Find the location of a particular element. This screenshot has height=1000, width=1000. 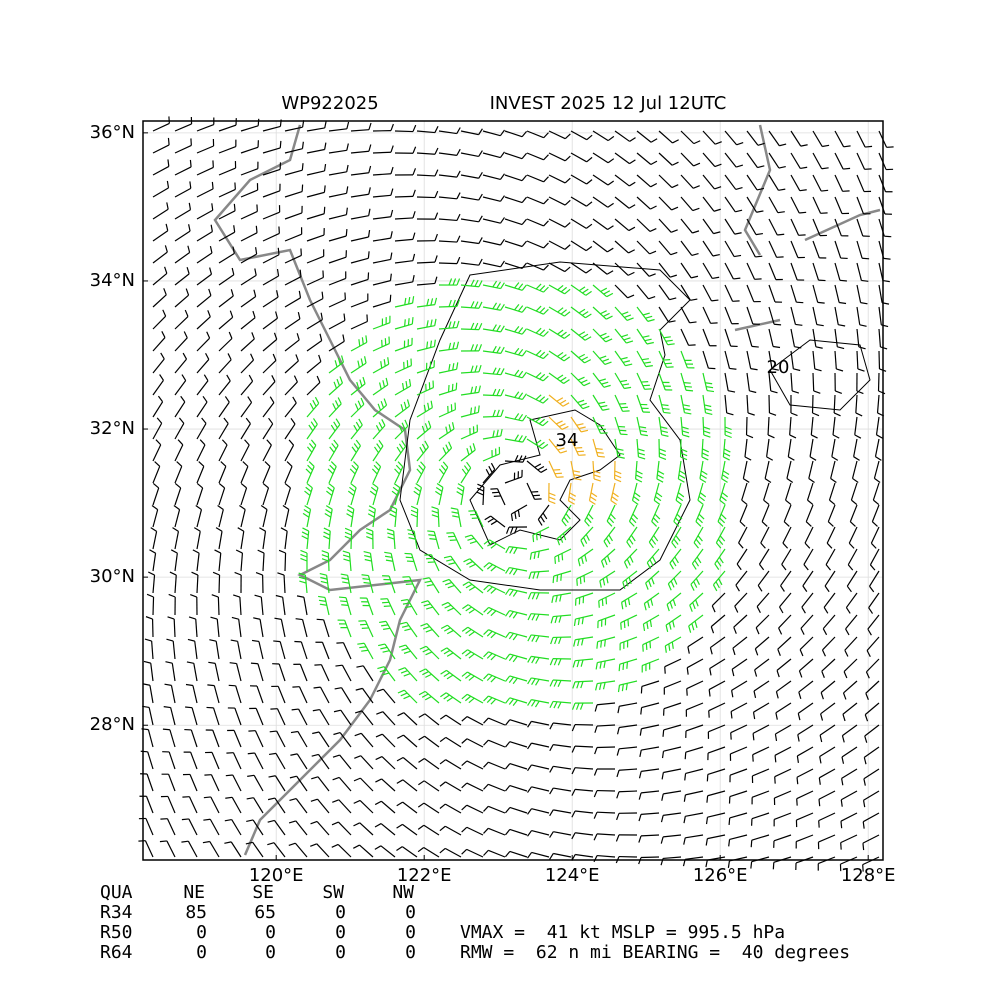

table-cell: 0 is located at coordinates (340, 912).